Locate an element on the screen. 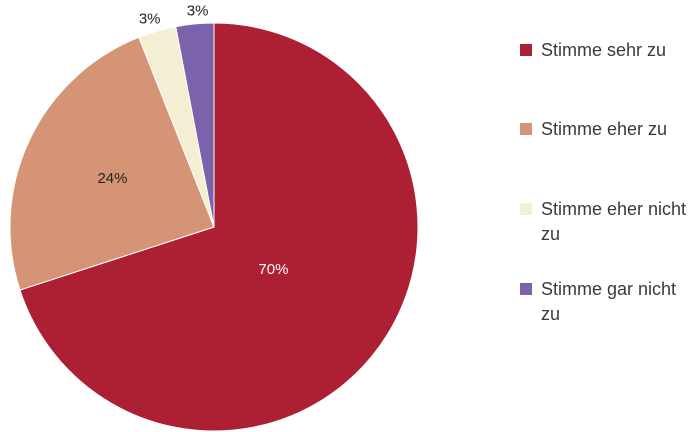  legend-item-stimme-eher-nicht-zu: Stimme eher nicht zu is located at coordinates (605, 222).